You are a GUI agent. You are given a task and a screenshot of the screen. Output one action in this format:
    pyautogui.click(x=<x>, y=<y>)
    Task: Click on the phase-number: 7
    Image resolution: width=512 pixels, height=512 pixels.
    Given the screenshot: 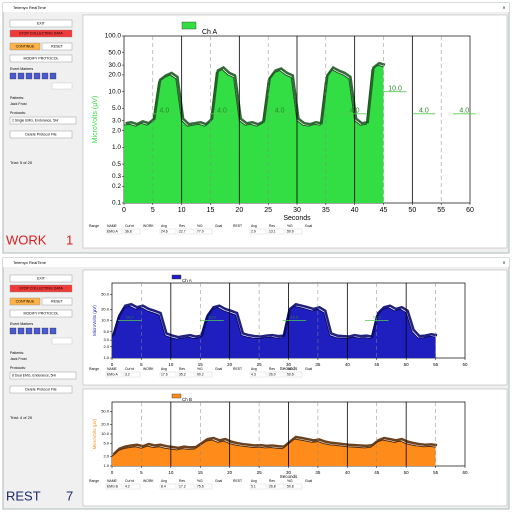 What is the action you would take?
    pyautogui.click(x=69, y=495)
    